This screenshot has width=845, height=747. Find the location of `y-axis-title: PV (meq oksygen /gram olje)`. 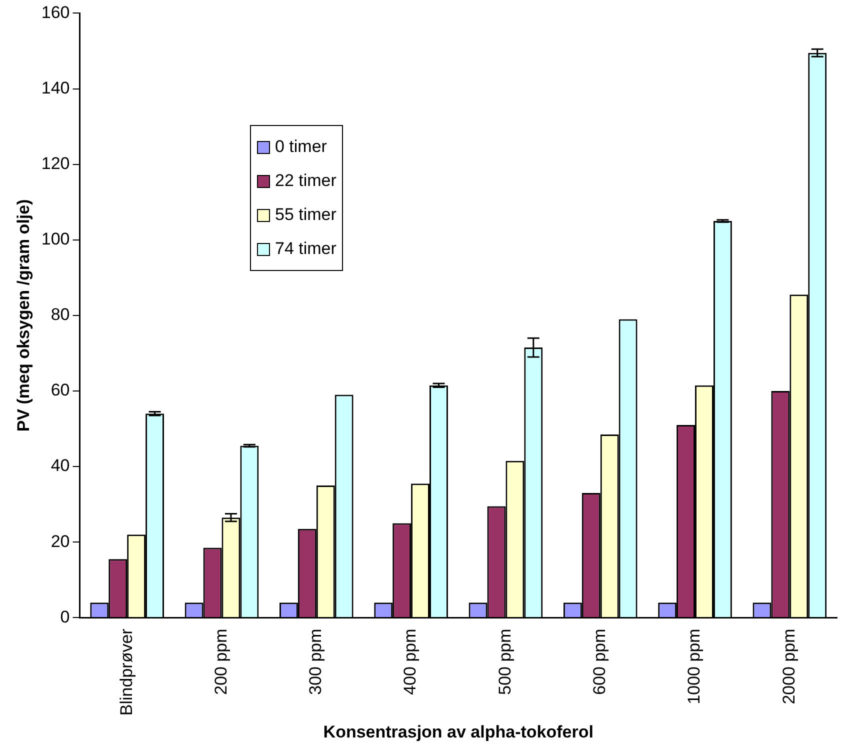

y-axis-title: PV (meq oksygen /gram olje) is located at coordinates (23, 315).